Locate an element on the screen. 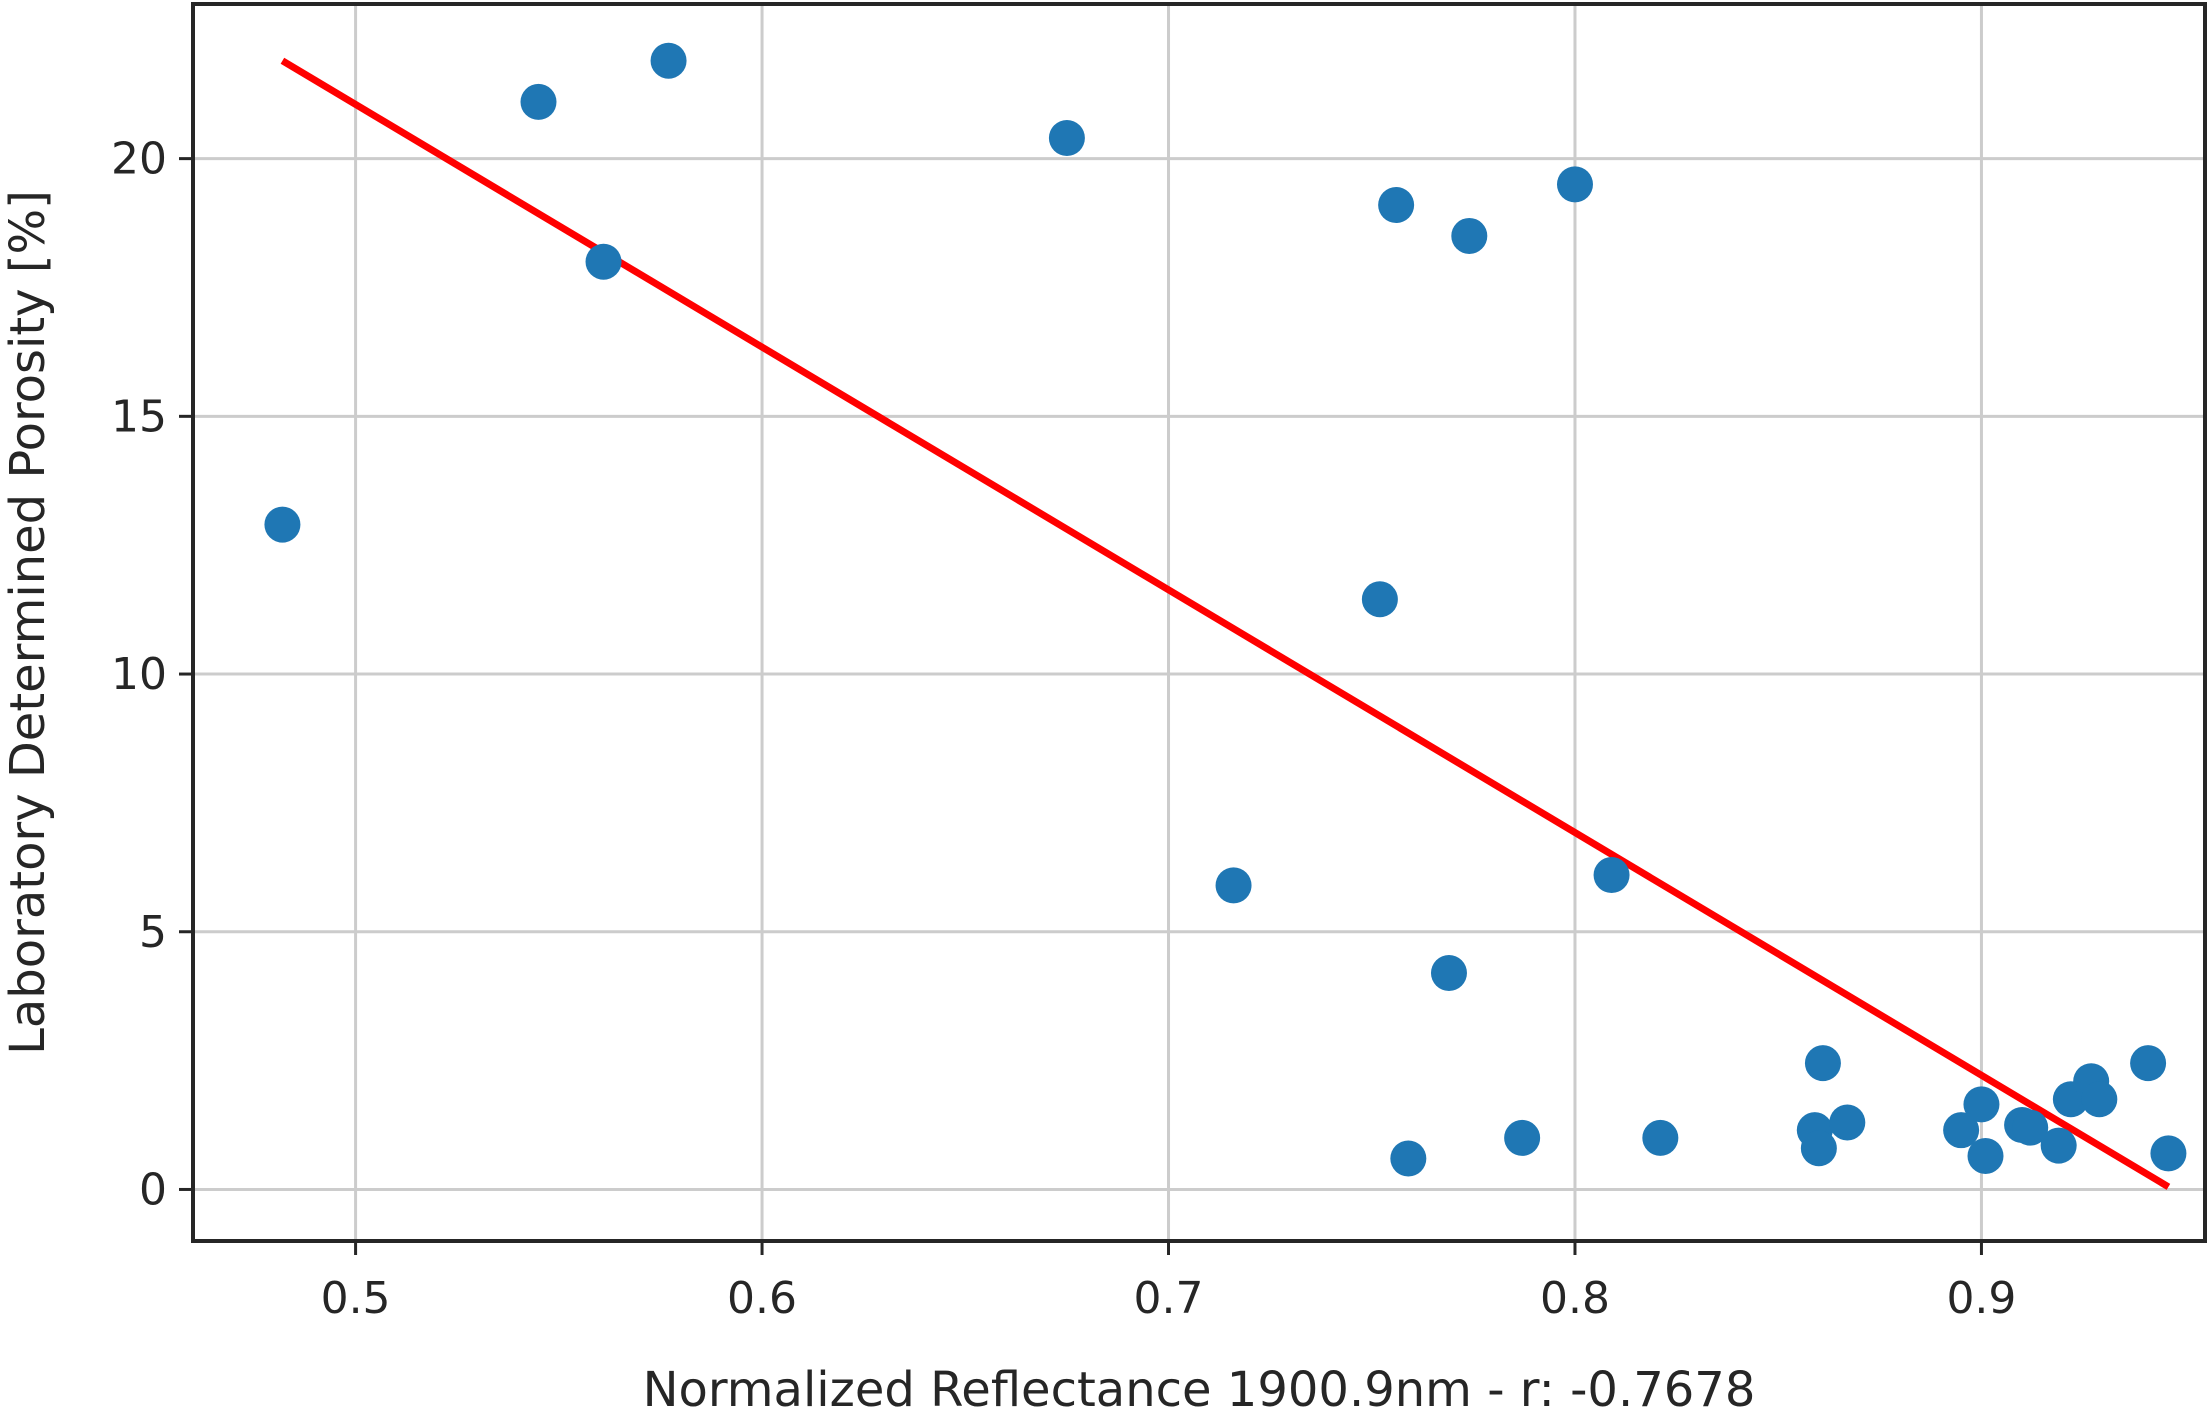 This screenshot has height=1423, width=2211. x-axis-ticks: 0.5 0.6 0.7 0.8 0.9 is located at coordinates (1168, 1282).